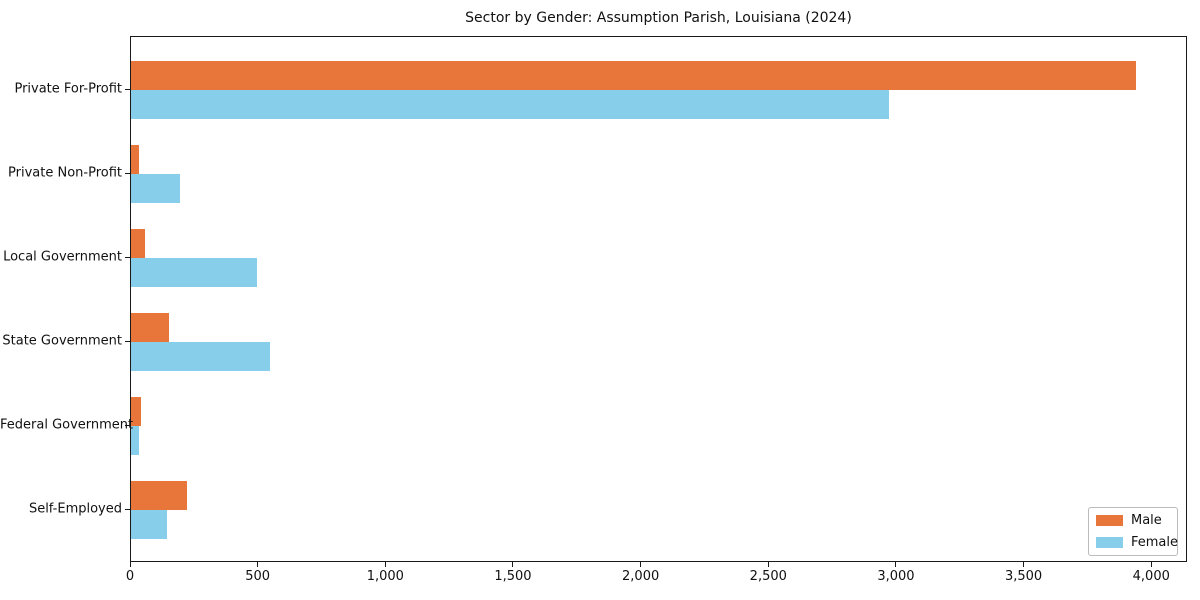 This screenshot has width=1200, height=600. Describe the element at coordinates (65, 173) in the screenshot. I see `y-tick-label: Private Non-Profit` at that location.